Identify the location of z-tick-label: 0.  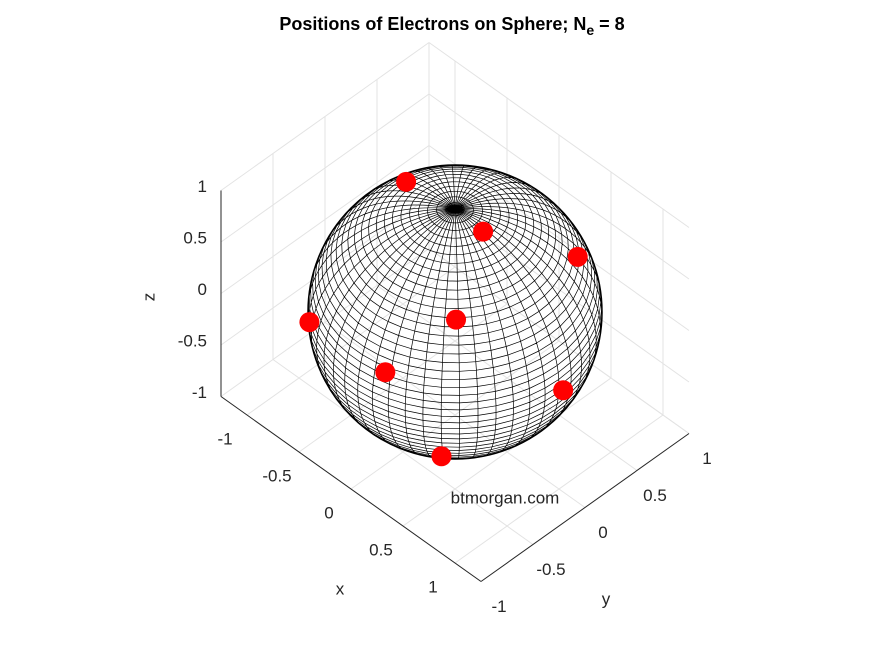
(202, 289).